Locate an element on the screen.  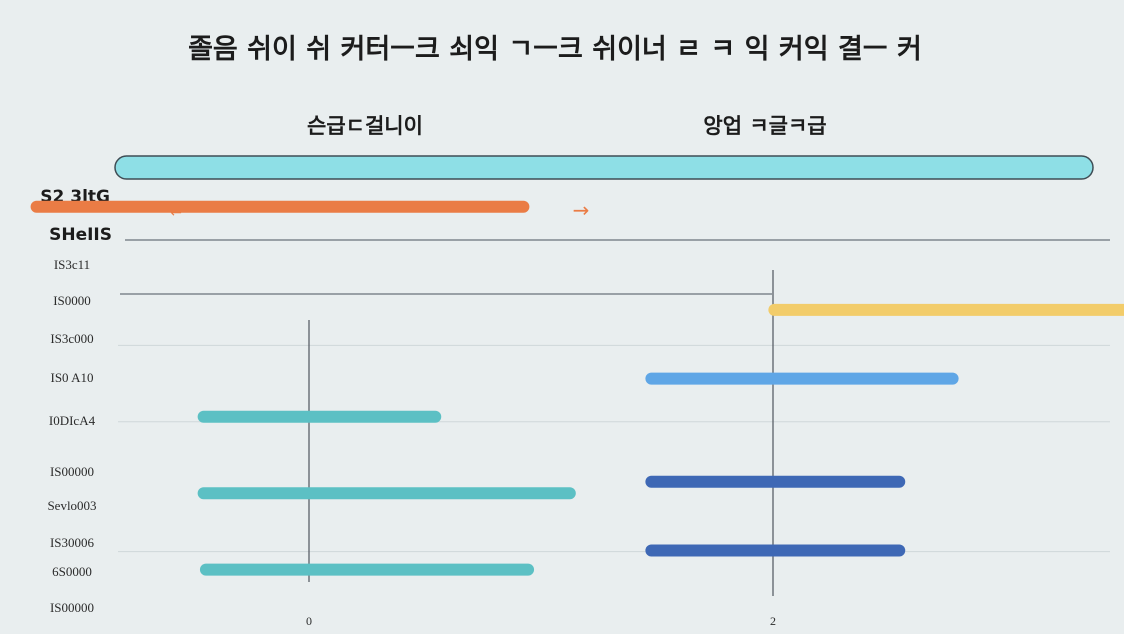
y-tick-label: 6S0000 is located at coordinates (72, 571).